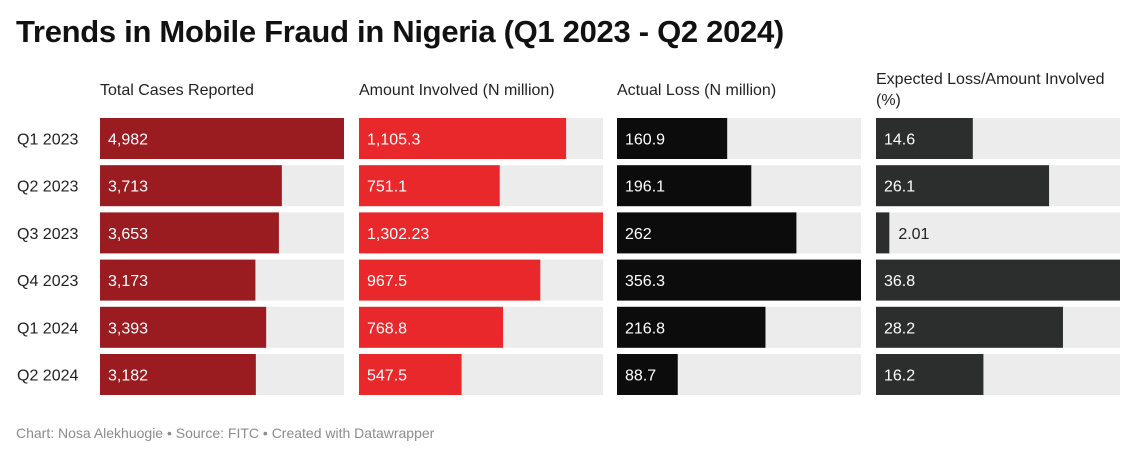  What do you see at coordinates (990, 90) in the screenshot?
I see `series-header-expected-loss-amount-involved: Expected Loss/Amount Involved (%)` at bounding box center [990, 90].